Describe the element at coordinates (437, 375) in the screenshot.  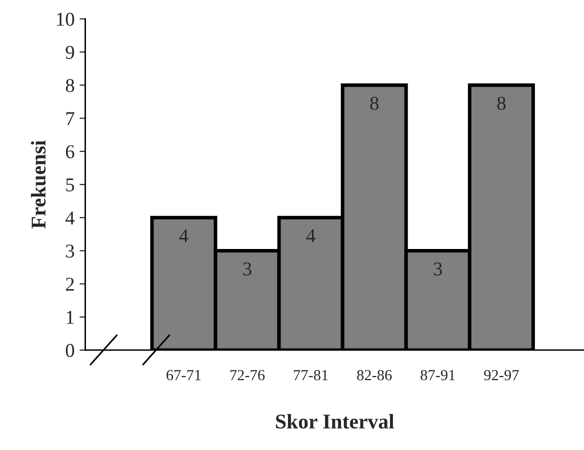
I see `x-tick-label: 87-91` at that location.